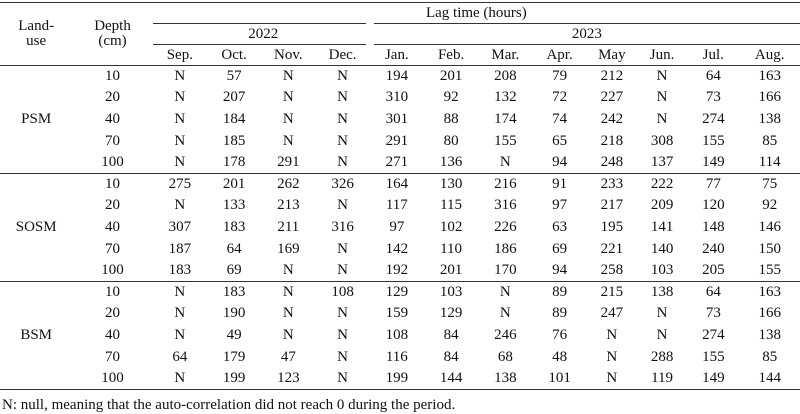 The height and width of the screenshot is (414, 800). I want to click on value-cell: 174, so click(505, 118).